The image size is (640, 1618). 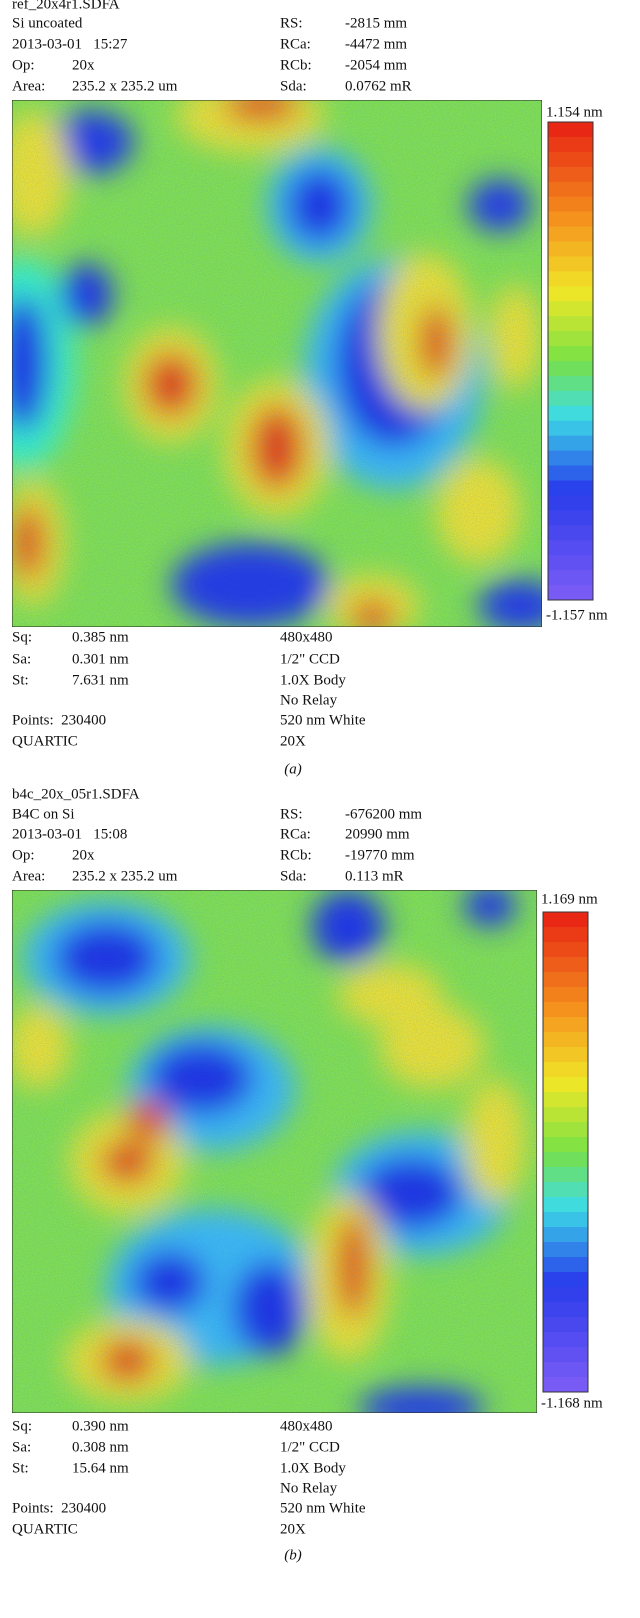 What do you see at coordinates (380, 855) in the screenshot?
I see `info-text: -19770 mm` at bounding box center [380, 855].